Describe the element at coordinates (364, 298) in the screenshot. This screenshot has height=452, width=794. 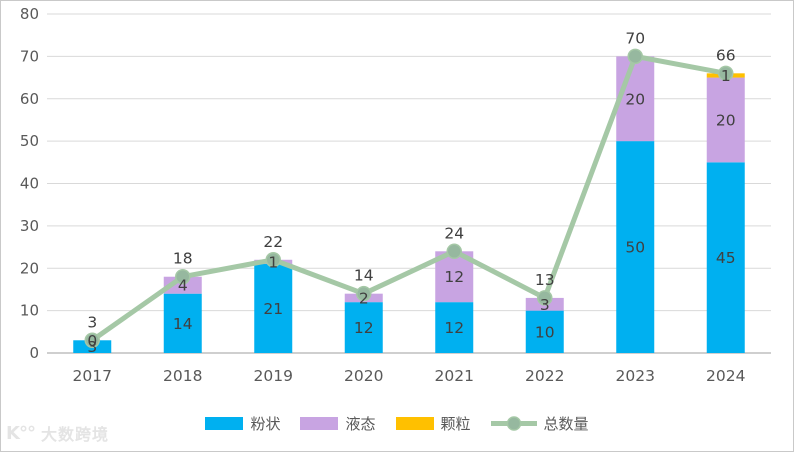
I see `segment-data-label: 2` at that location.